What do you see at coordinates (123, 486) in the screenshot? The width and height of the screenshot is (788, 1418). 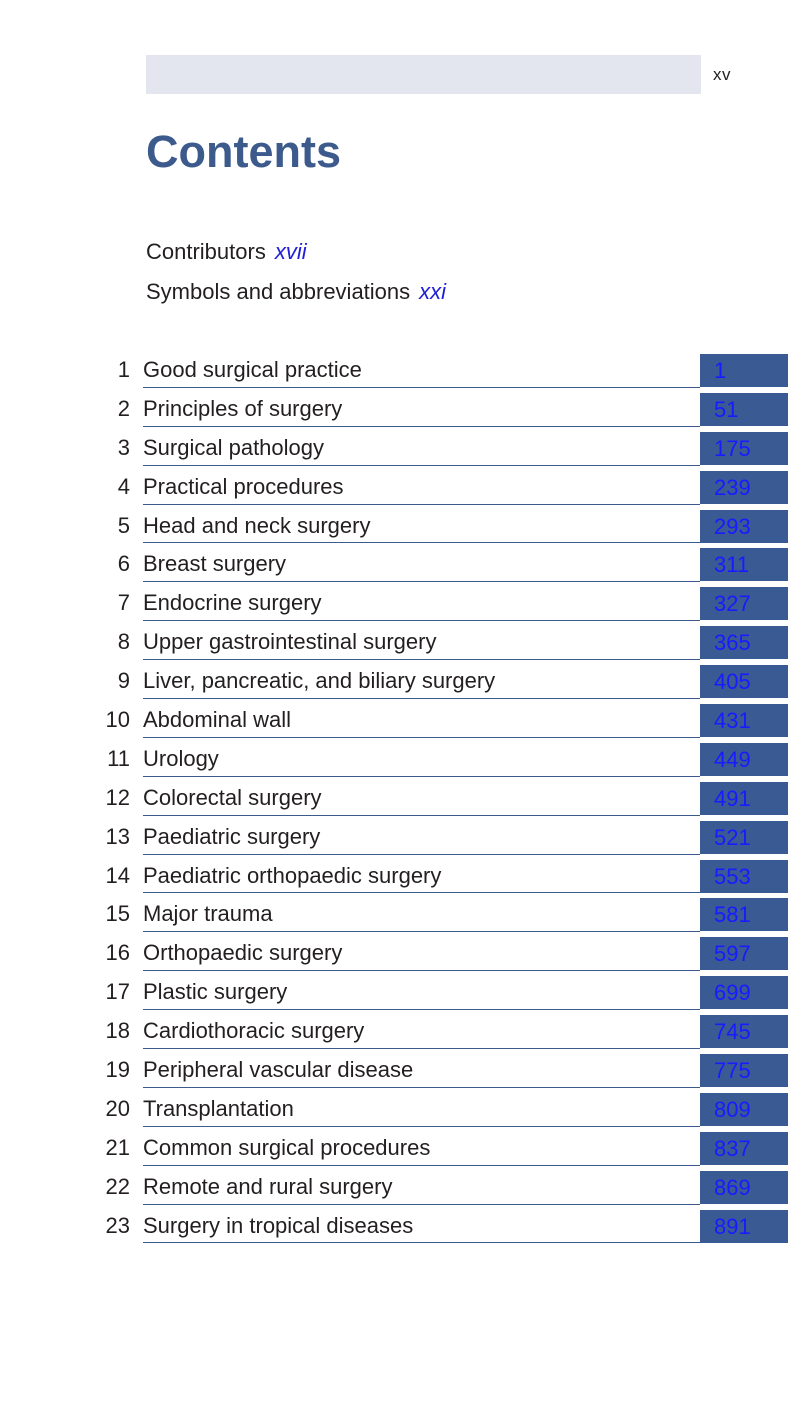 I see `chapter-number: 4` at bounding box center [123, 486].